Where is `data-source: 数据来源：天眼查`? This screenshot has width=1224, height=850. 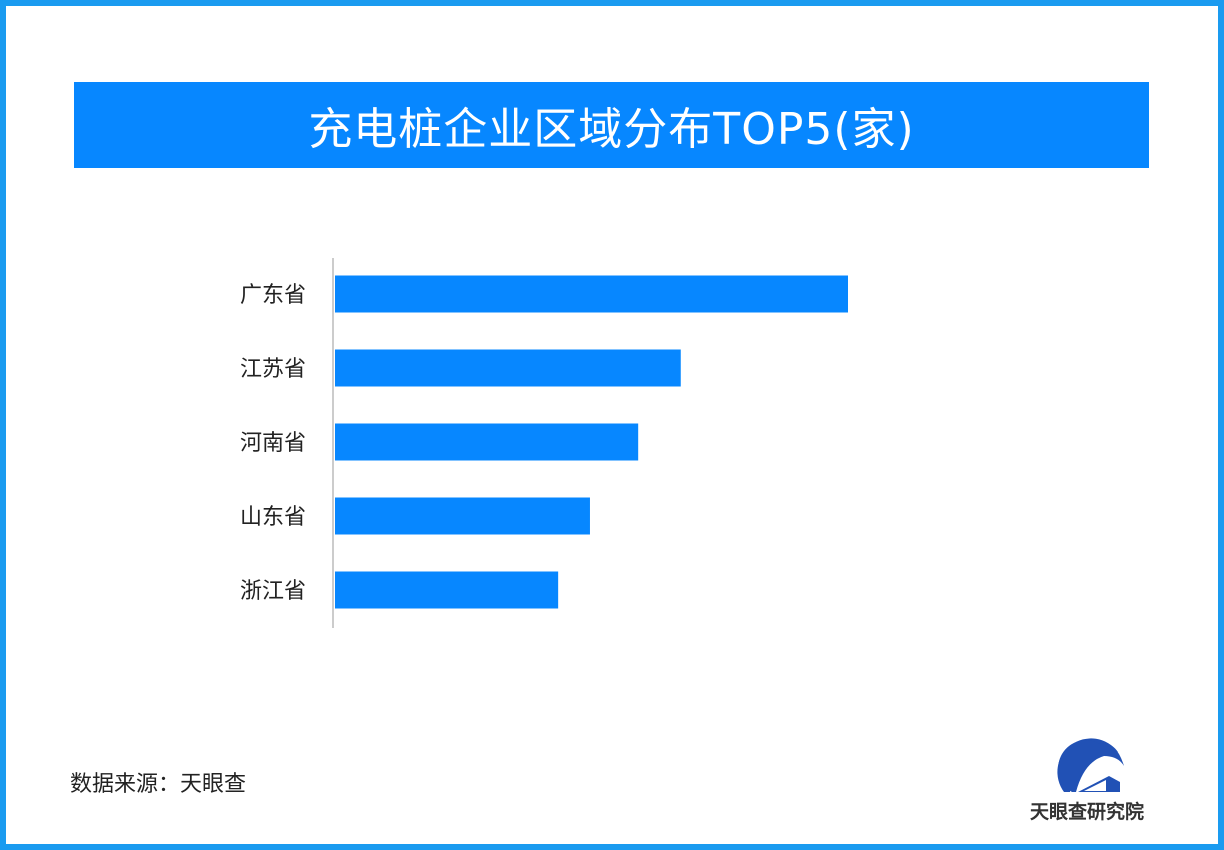
data-source: 数据来源：天眼查 is located at coordinates (158, 784).